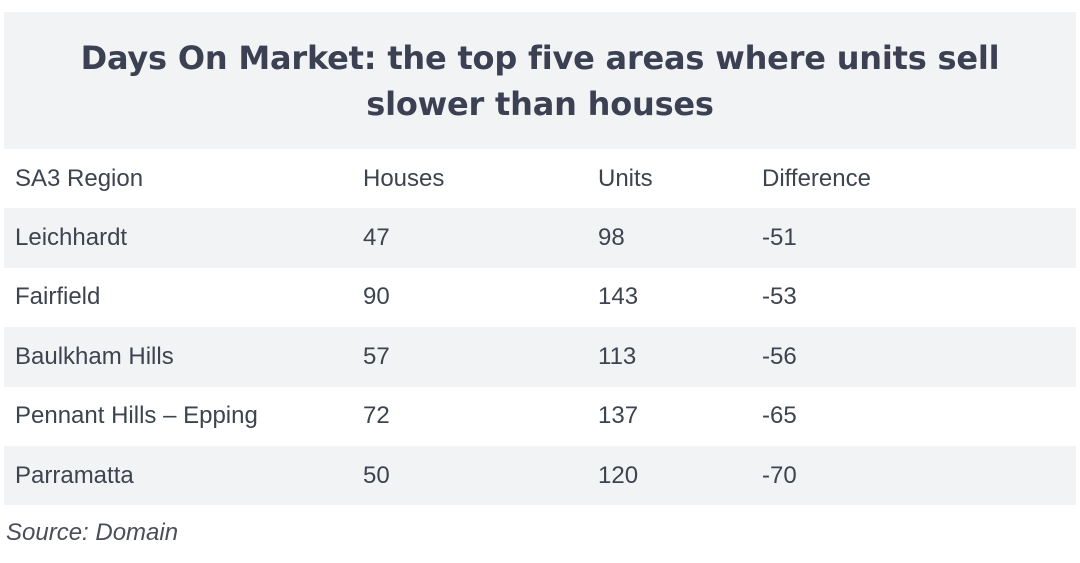 Image resolution: width=1080 pixels, height=563 pixels. What do you see at coordinates (611, 238) in the screenshot?
I see `cell-units: 98` at bounding box center [611, 238].